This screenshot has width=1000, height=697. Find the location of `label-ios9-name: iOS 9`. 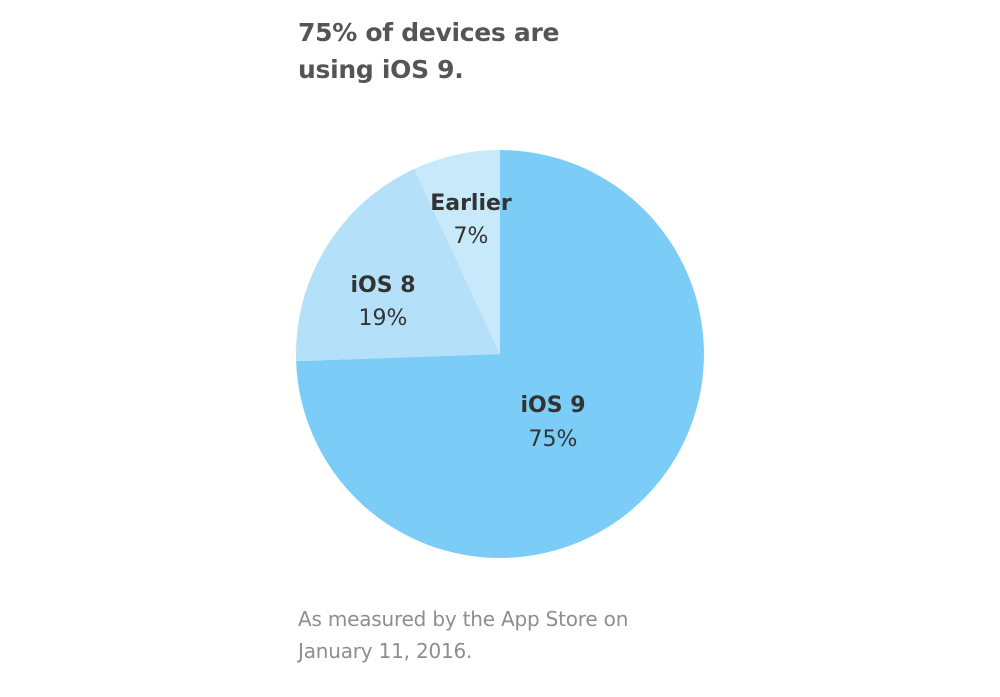

label-ios9-name: iOS 9 is located at coordinates (552, 405).